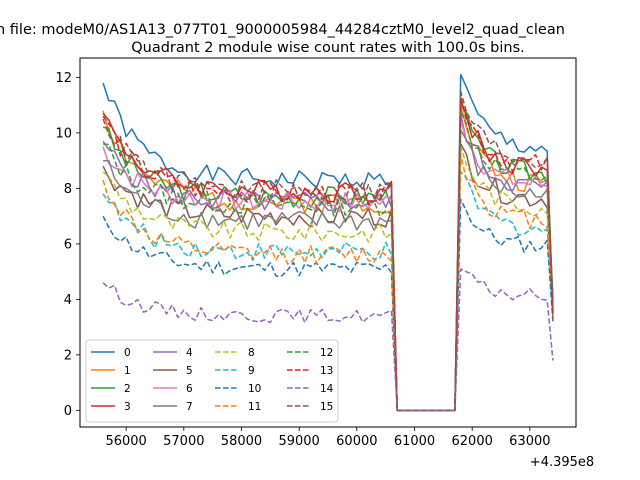 This screenshot has height=480, width=640. I want to click on x-tick-label: 62000, so click(472, 441).